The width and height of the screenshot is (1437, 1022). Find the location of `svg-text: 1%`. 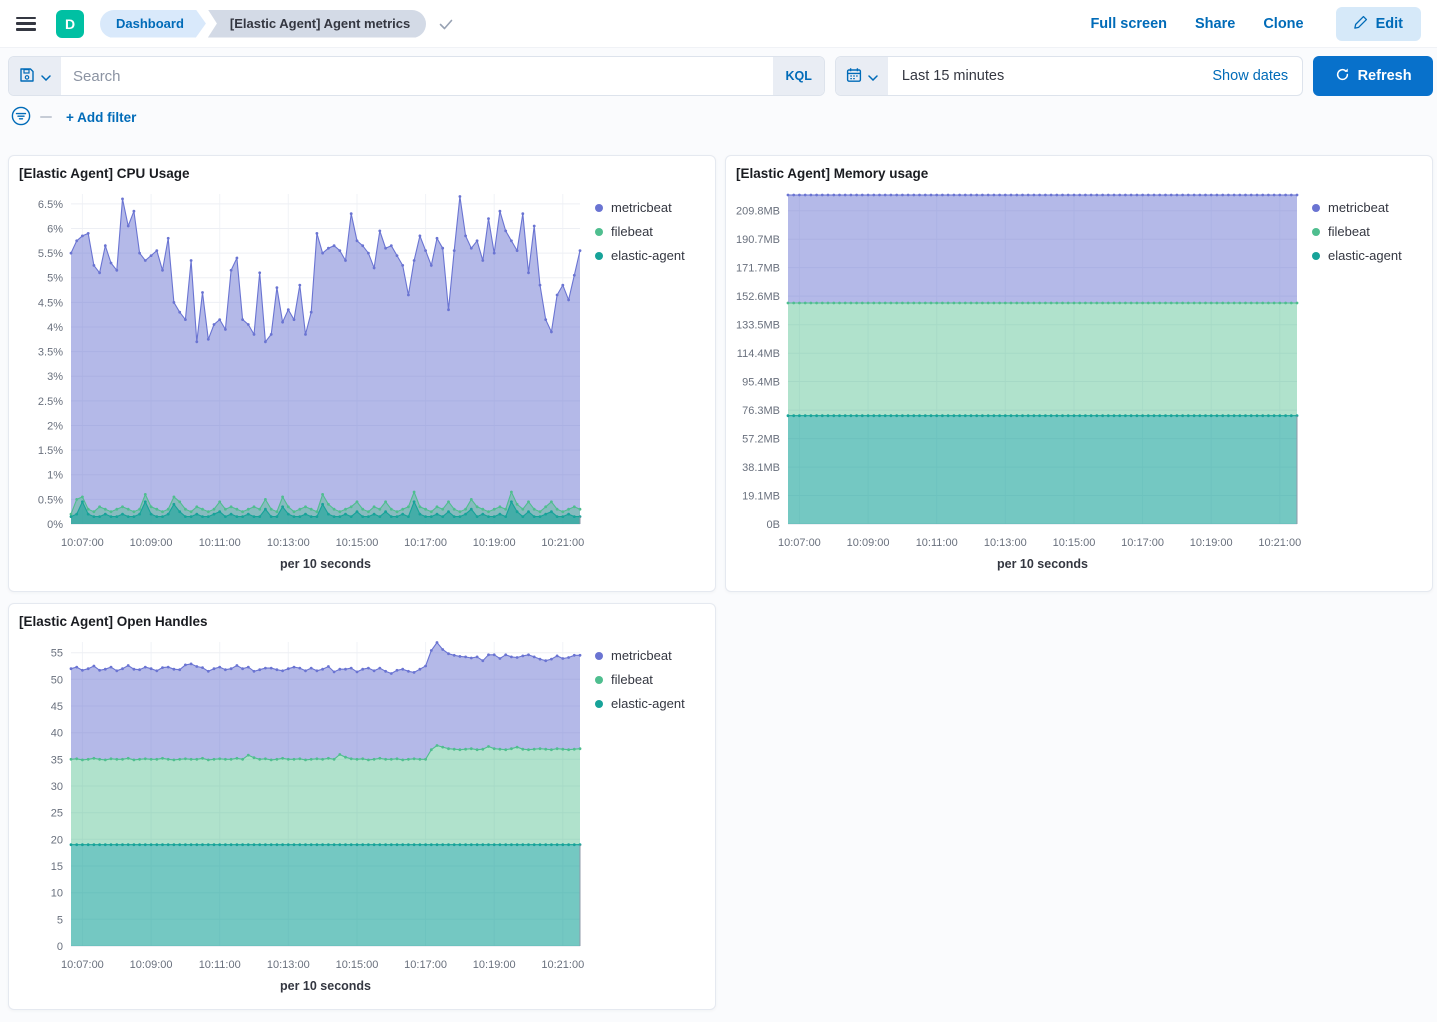

svg-text: 1% is located at coordinates (55, 476).